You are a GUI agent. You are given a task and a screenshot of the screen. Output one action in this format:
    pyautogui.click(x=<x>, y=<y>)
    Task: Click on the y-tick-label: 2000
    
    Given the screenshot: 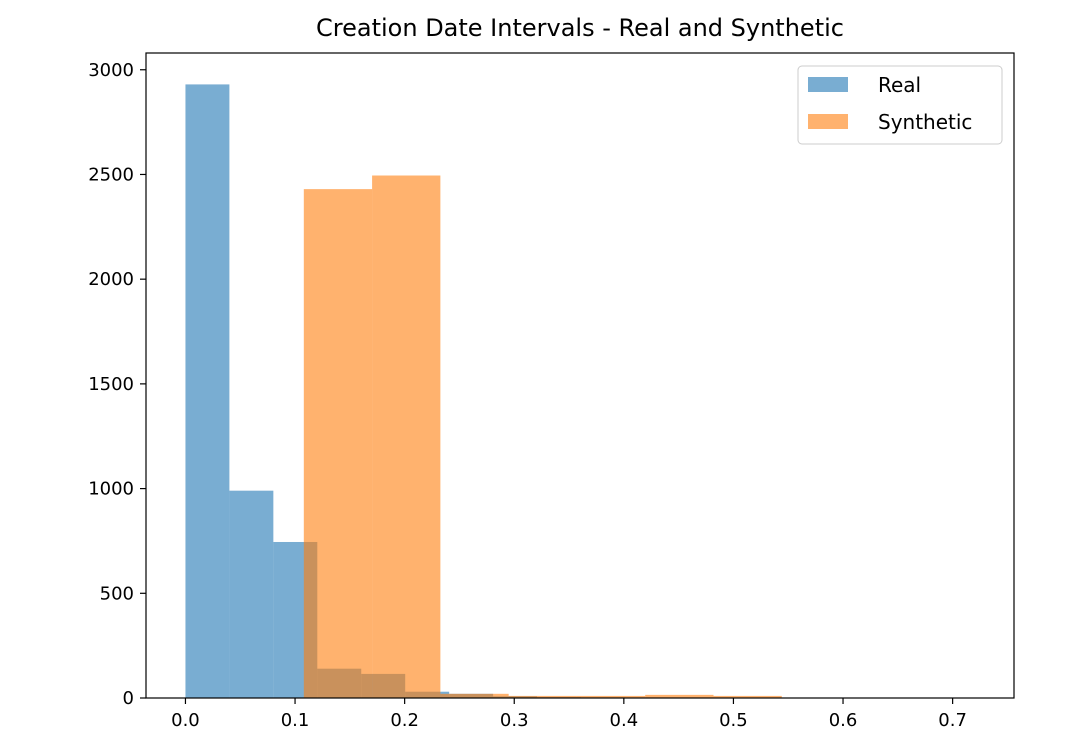 What is the action you would take?
    pyautogui.click(x=111, y=279)
    